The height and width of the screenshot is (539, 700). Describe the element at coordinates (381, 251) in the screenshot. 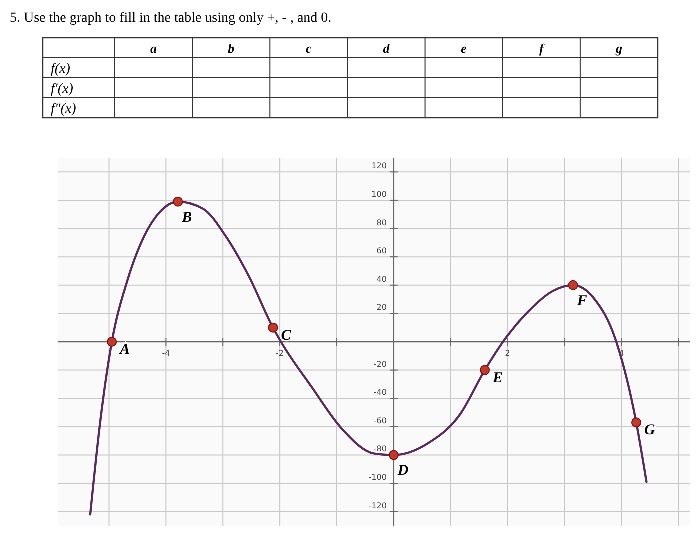

I see `y-tick-label: 60` at that location.